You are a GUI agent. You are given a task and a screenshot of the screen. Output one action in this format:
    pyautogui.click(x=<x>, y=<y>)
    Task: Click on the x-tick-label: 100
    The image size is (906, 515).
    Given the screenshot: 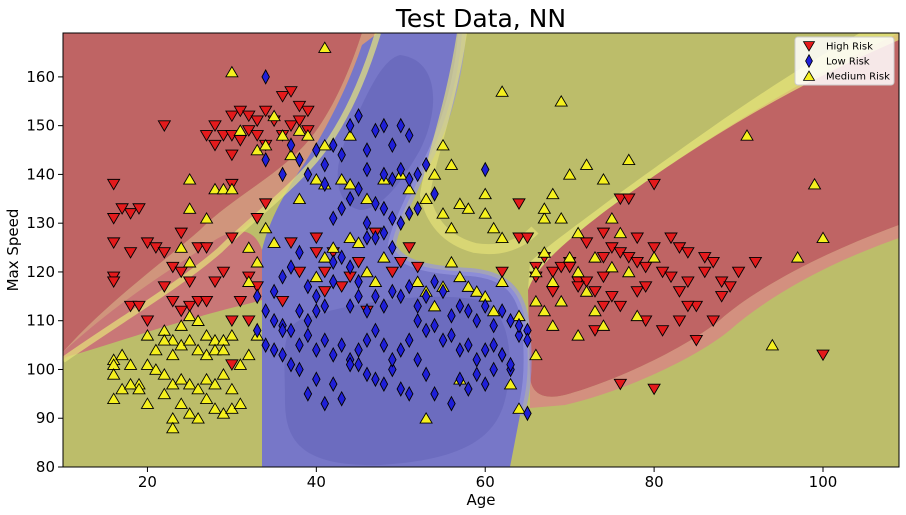 What is the action you would take?
    pyautogui.click(x=823, y=482)
    